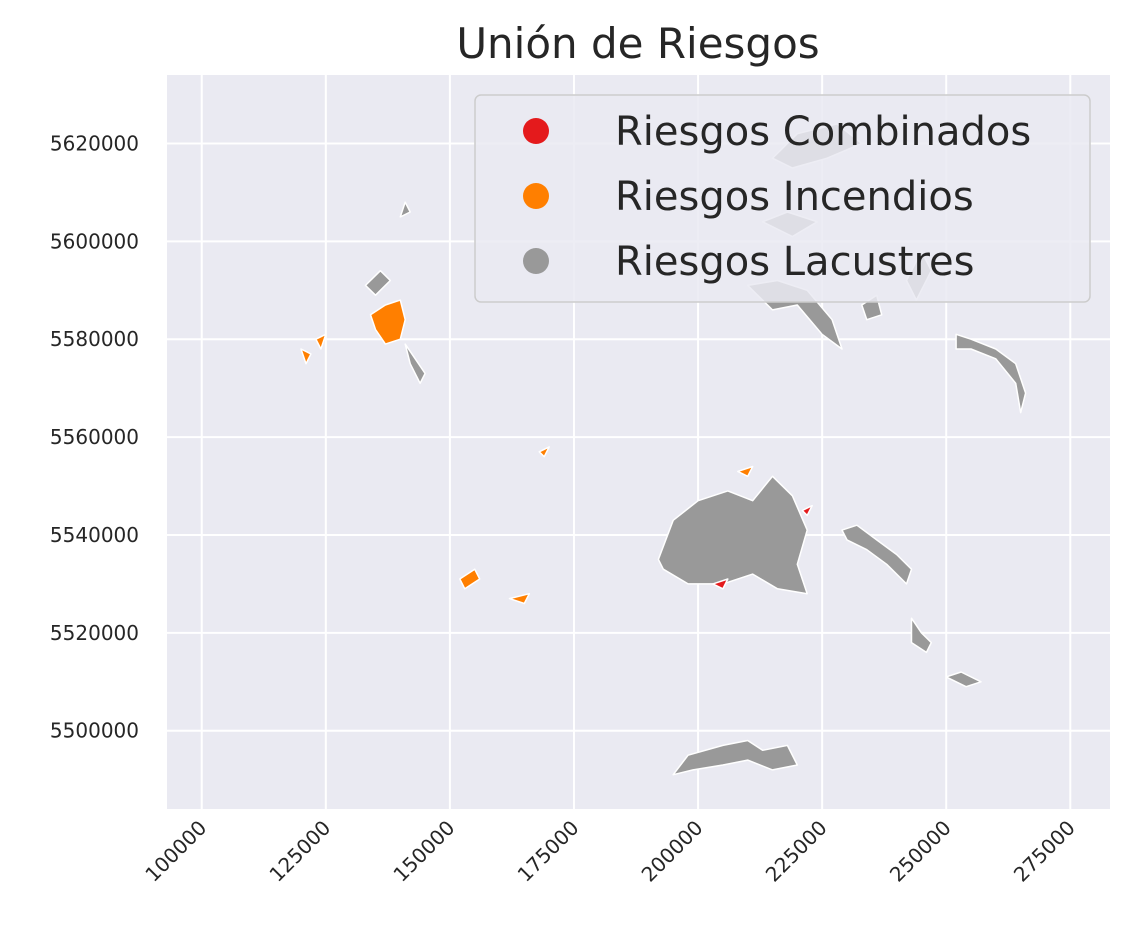 The image size is (1131, 947). I want to click on x-tick-label: 200000, so click(672, 851).